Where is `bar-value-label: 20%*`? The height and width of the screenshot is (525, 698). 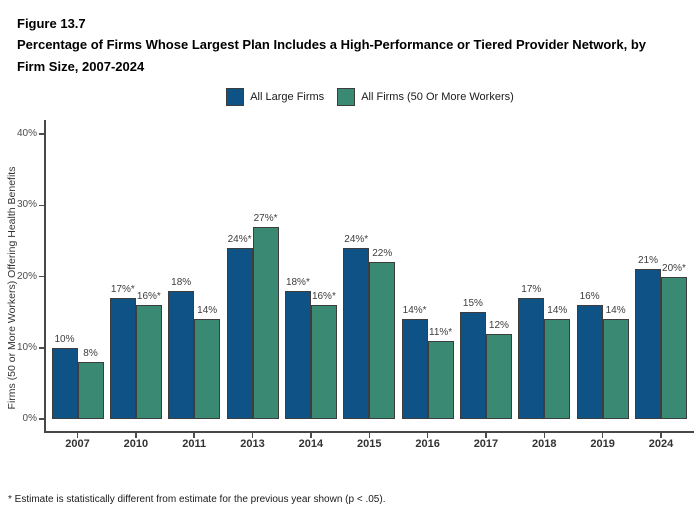 bar-value-label: 20%* is located at coordinates (674, 268).